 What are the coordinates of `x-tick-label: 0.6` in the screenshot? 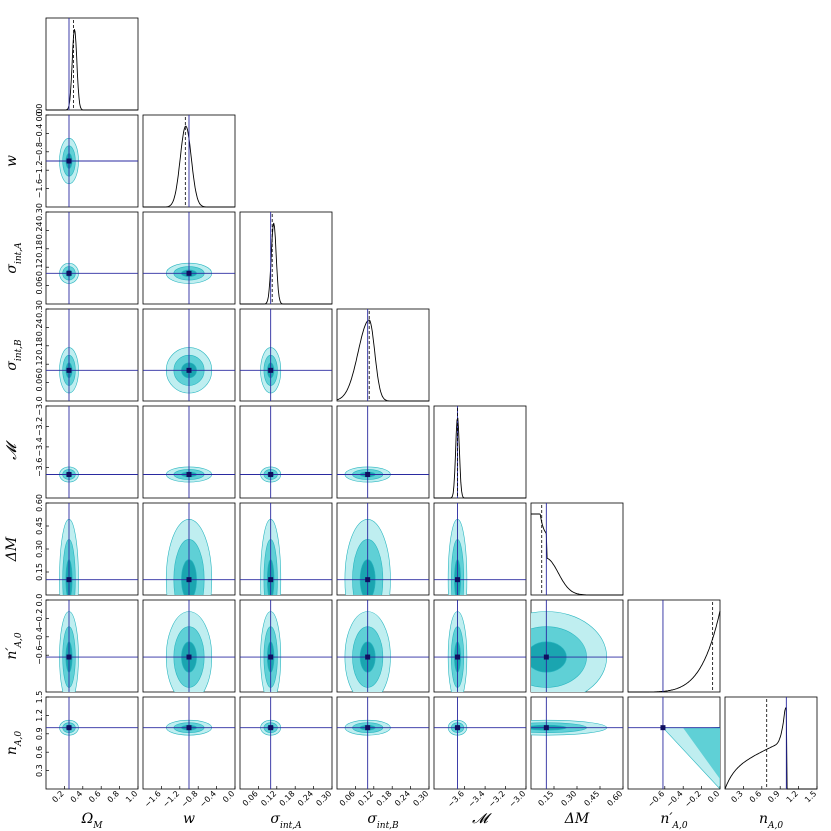 It's located at (755, 796).